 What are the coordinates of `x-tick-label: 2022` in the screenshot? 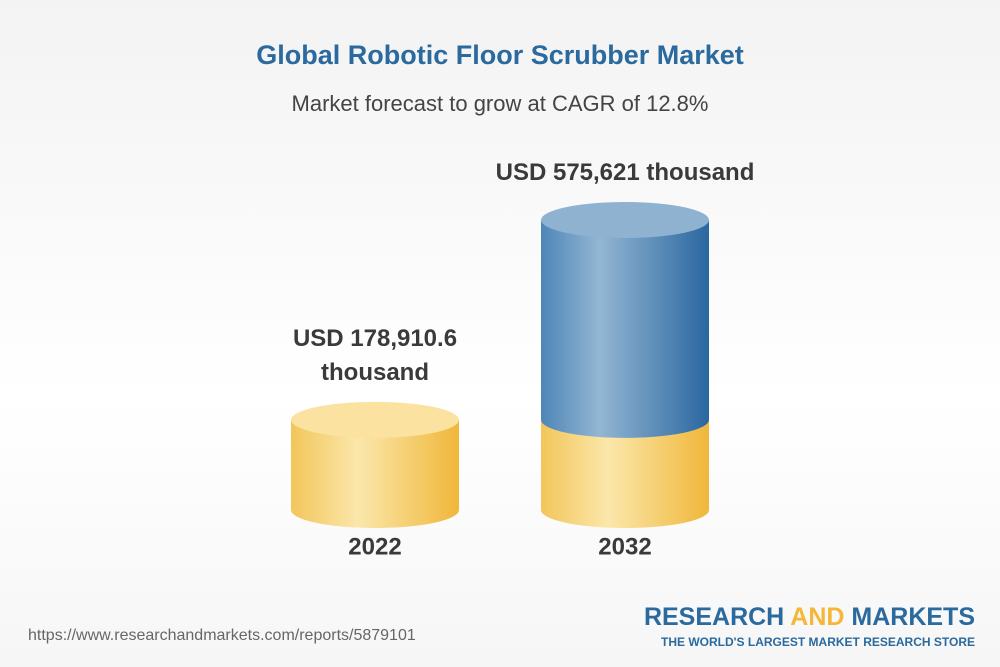 It's located at (374, 546).